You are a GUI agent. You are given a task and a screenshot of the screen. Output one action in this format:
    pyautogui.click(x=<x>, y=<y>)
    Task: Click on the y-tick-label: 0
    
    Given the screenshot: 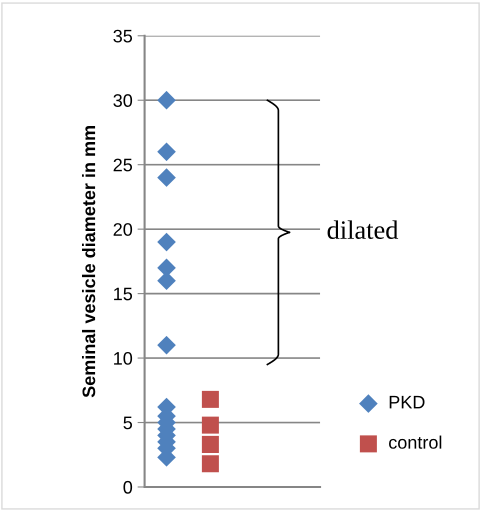 What is the action you would take?
    pyautogui.click(x=127, y=487)
    